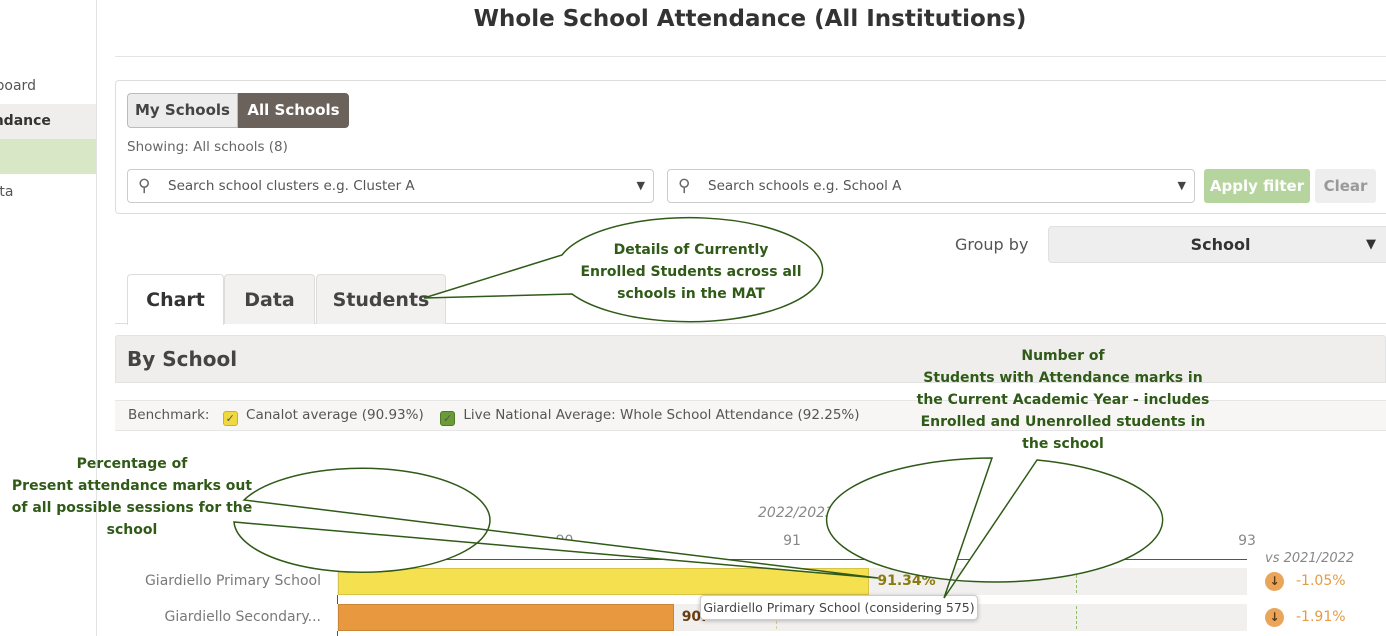 The width and height of the screenshot is (1386, 636). What do you see at coordinates (182, 110) in the screenshot?
I see `my-schools-button: My Schools` at bounding box center [182, 110].